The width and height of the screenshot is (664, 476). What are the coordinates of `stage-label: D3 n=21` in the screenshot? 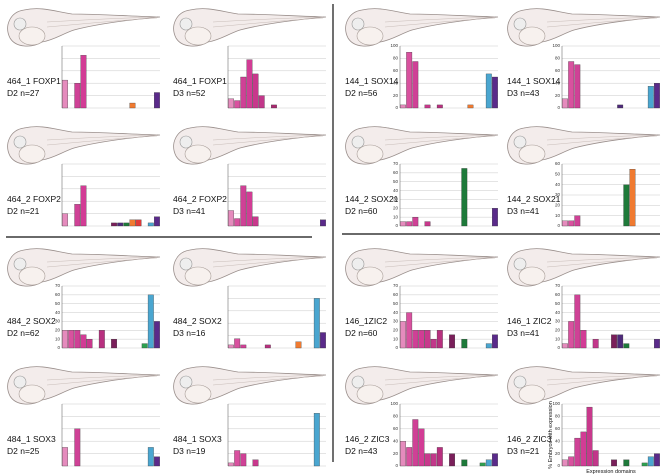 It's located at (523, 451).